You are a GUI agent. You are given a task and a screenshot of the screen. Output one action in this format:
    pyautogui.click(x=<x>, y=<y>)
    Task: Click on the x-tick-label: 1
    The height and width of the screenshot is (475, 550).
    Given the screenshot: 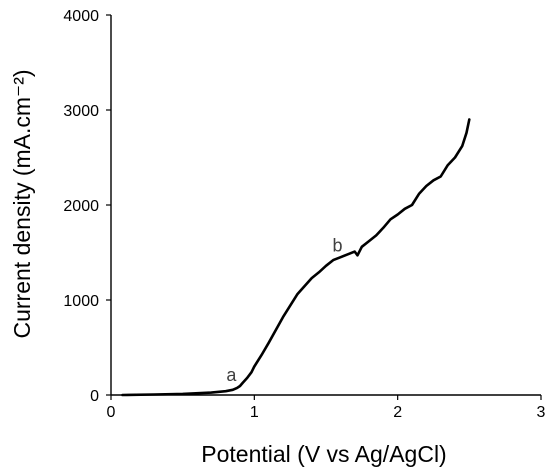 What is the action you would take?
    pyautogui.click(x=254, y=412)
    